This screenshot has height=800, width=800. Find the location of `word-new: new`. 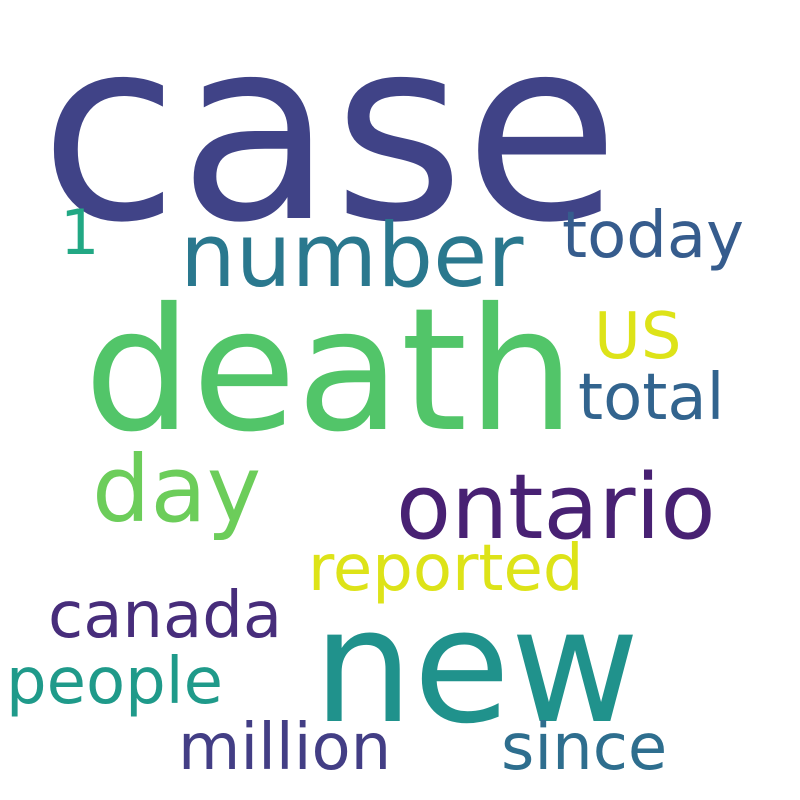

word-new: new is located at coordinates (476, 667).